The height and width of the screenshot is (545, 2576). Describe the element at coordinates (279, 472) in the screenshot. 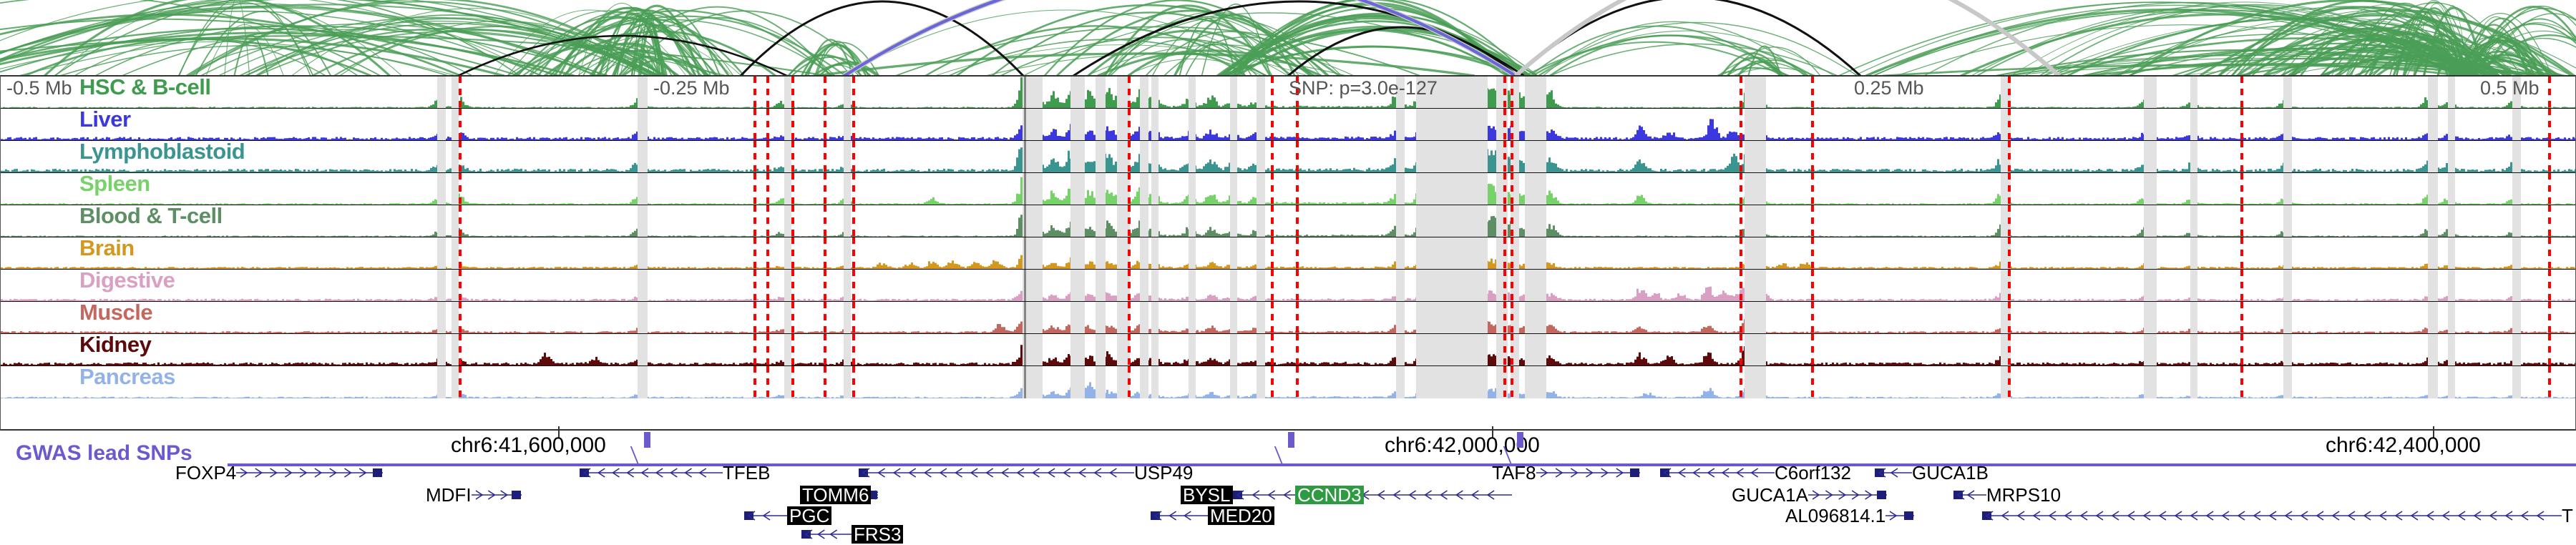

I see `gene-foxp4: FOXP4` at that location.